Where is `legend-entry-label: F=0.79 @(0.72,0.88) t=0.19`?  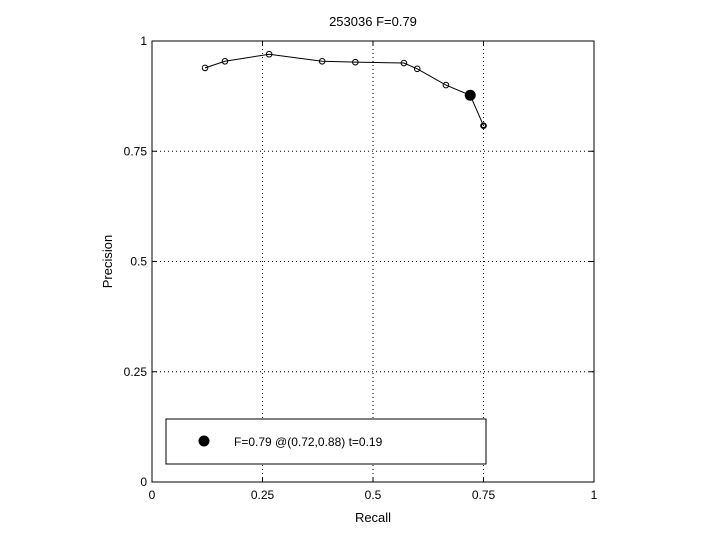 legend-entry-label: F=0.79 @(0.72,0.88) t=0.19 is located at coordinates (308, 442).